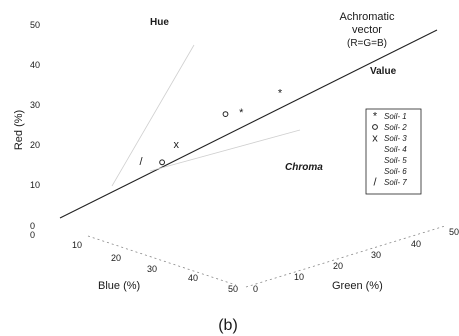 The width and height of the screenshot is (459, 336). I want to click on green-axis-title: Green (%), so click(357, 286).